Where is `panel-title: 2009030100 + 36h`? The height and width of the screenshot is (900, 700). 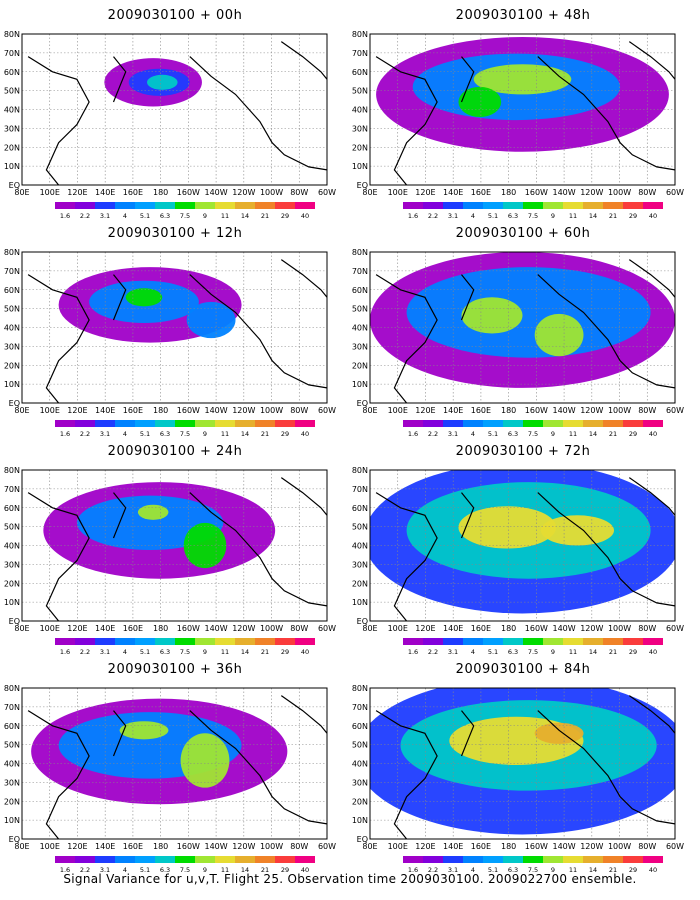
panel-title: 2009030100 + 36h is located at coordinates (175, 669).